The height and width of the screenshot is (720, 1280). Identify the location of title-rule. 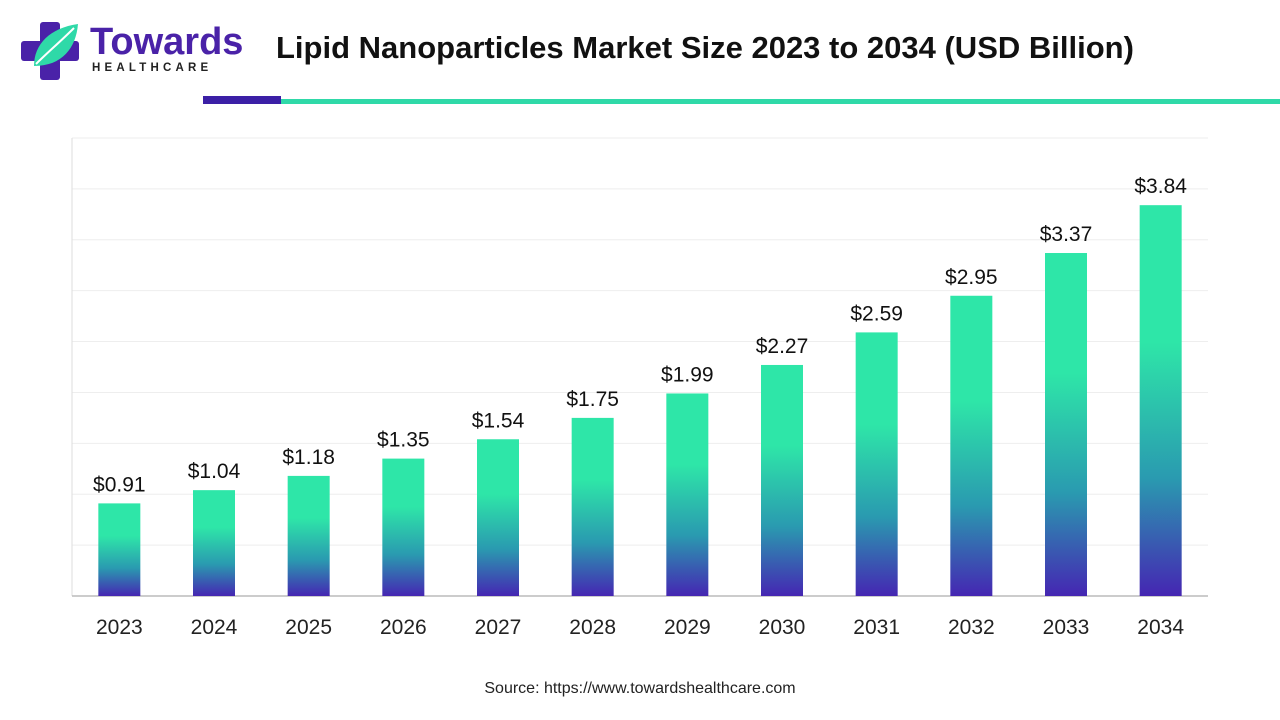
(780, 101).